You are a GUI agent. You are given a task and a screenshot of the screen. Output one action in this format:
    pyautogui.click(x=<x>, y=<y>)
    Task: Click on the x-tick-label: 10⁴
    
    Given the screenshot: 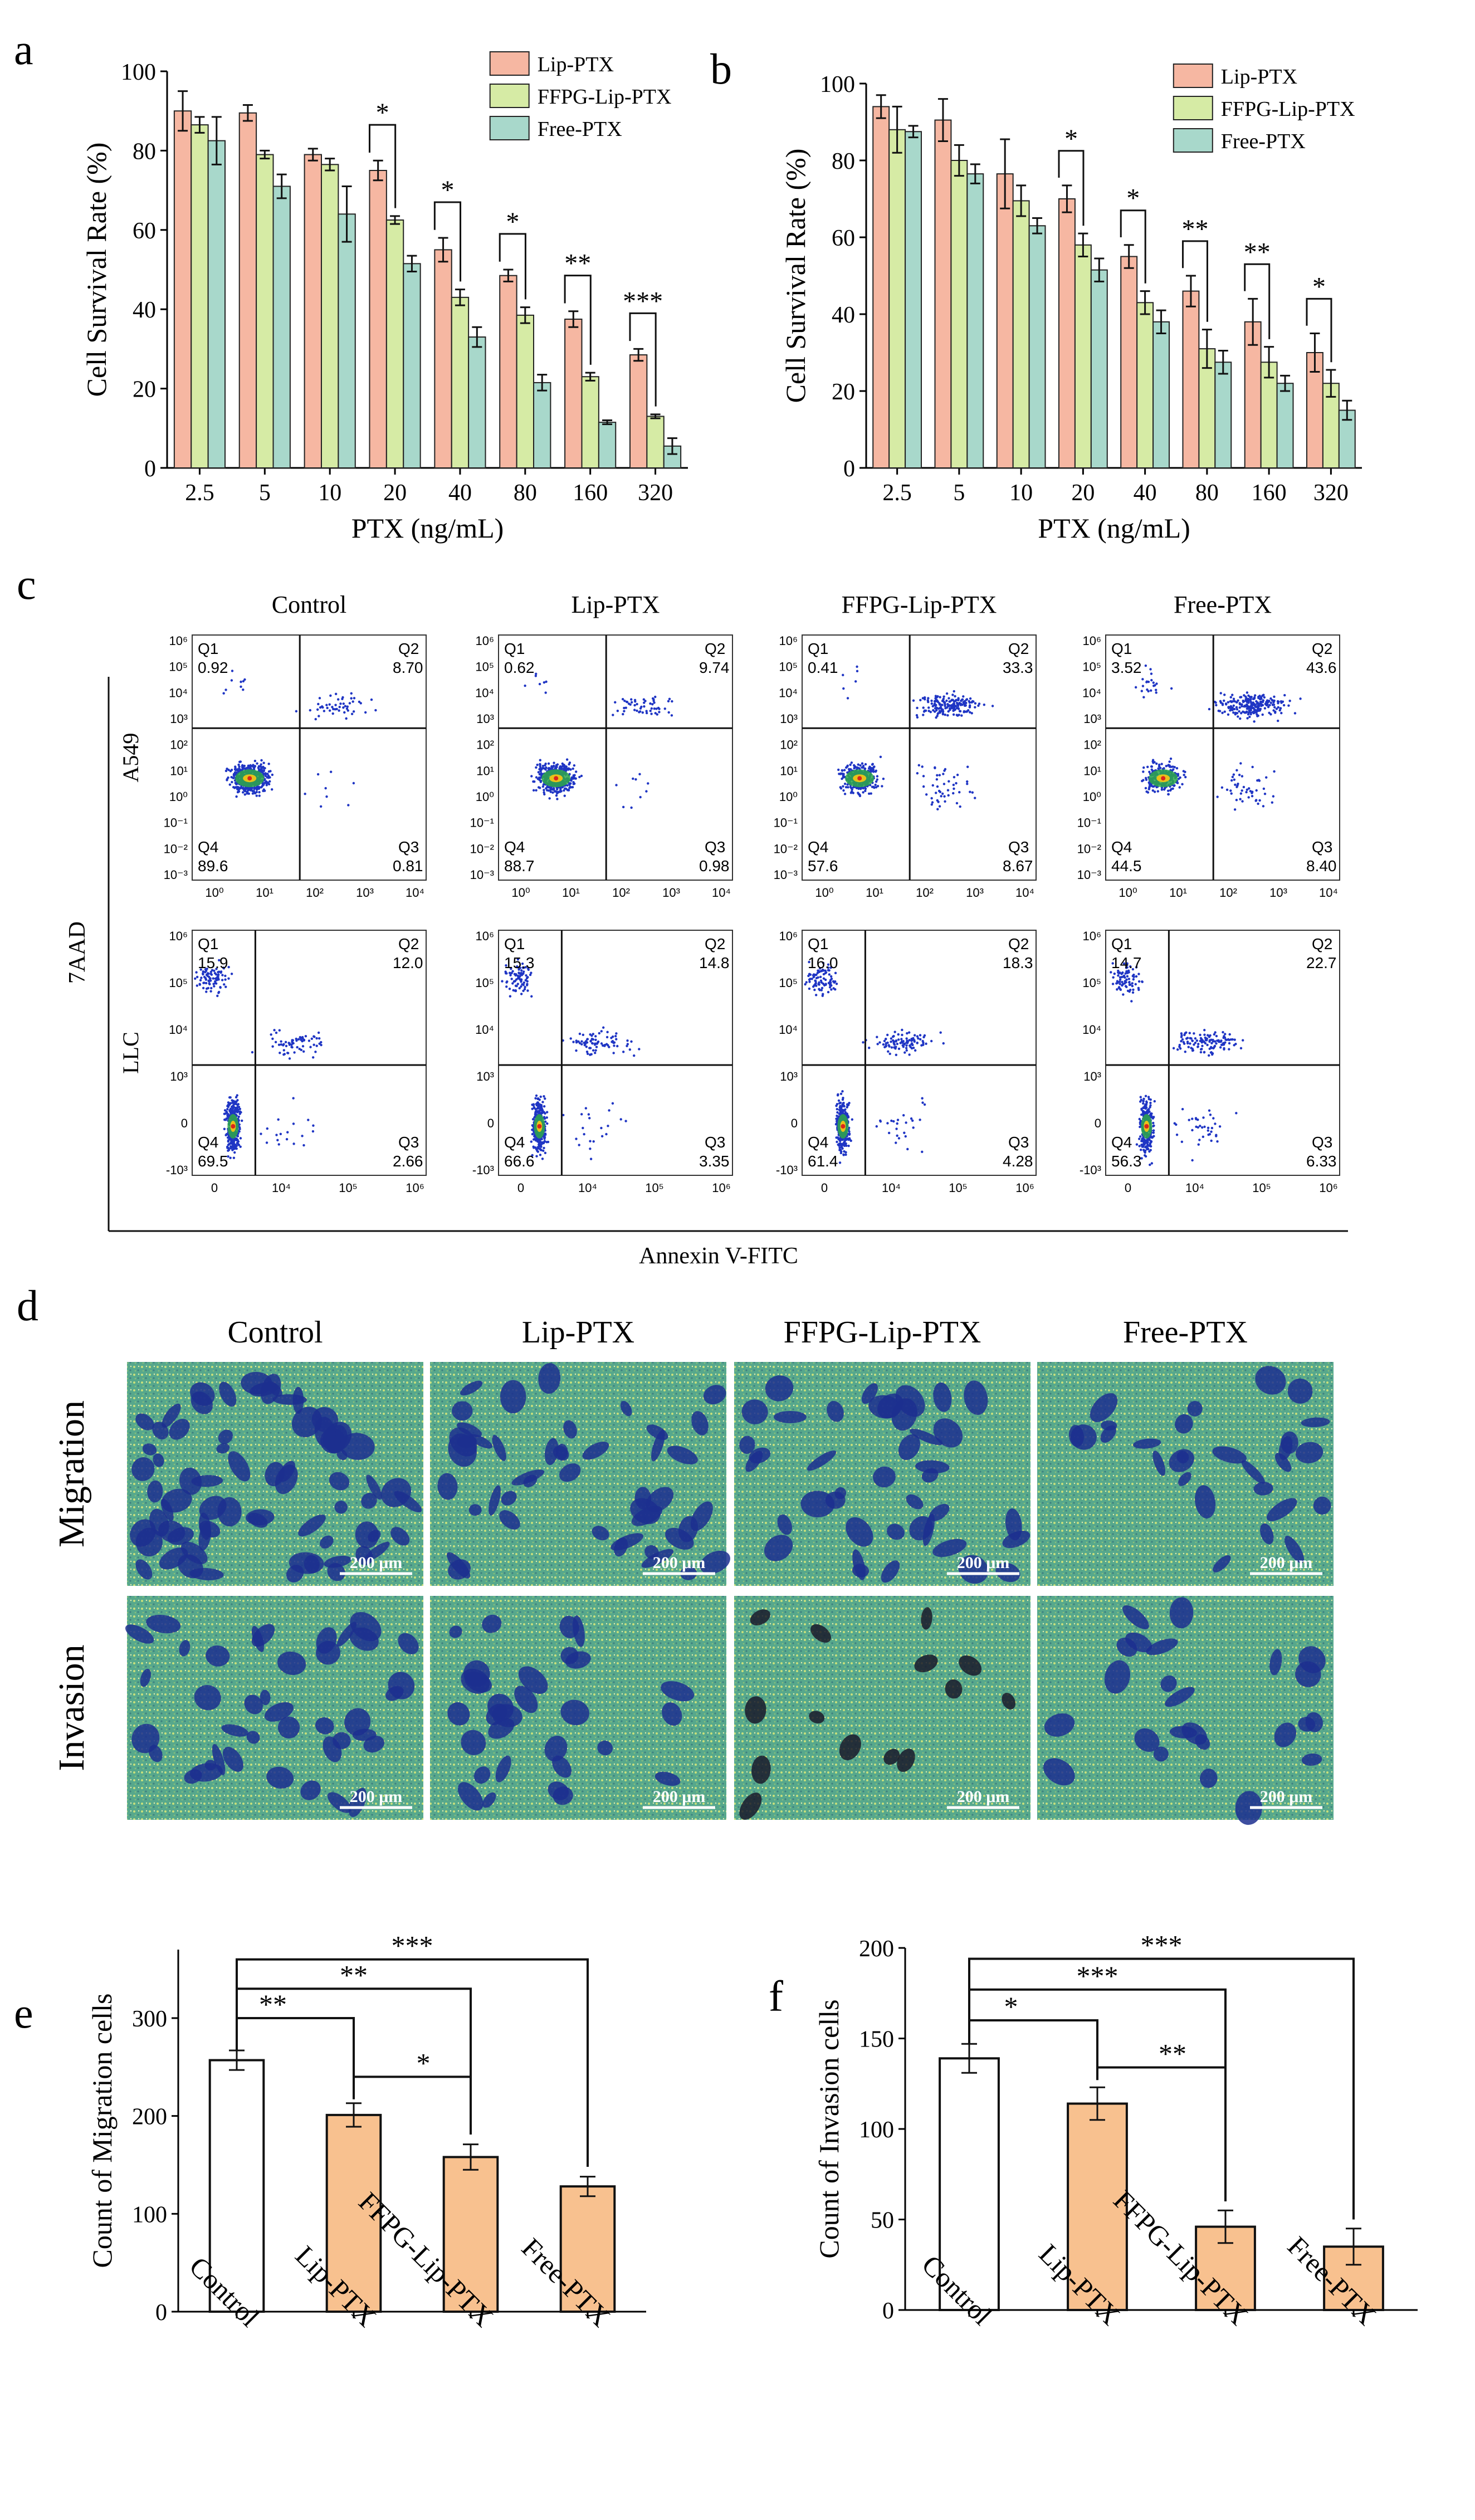 What is the action you would take?
    pyautogui.click(x=721, y=893)
    